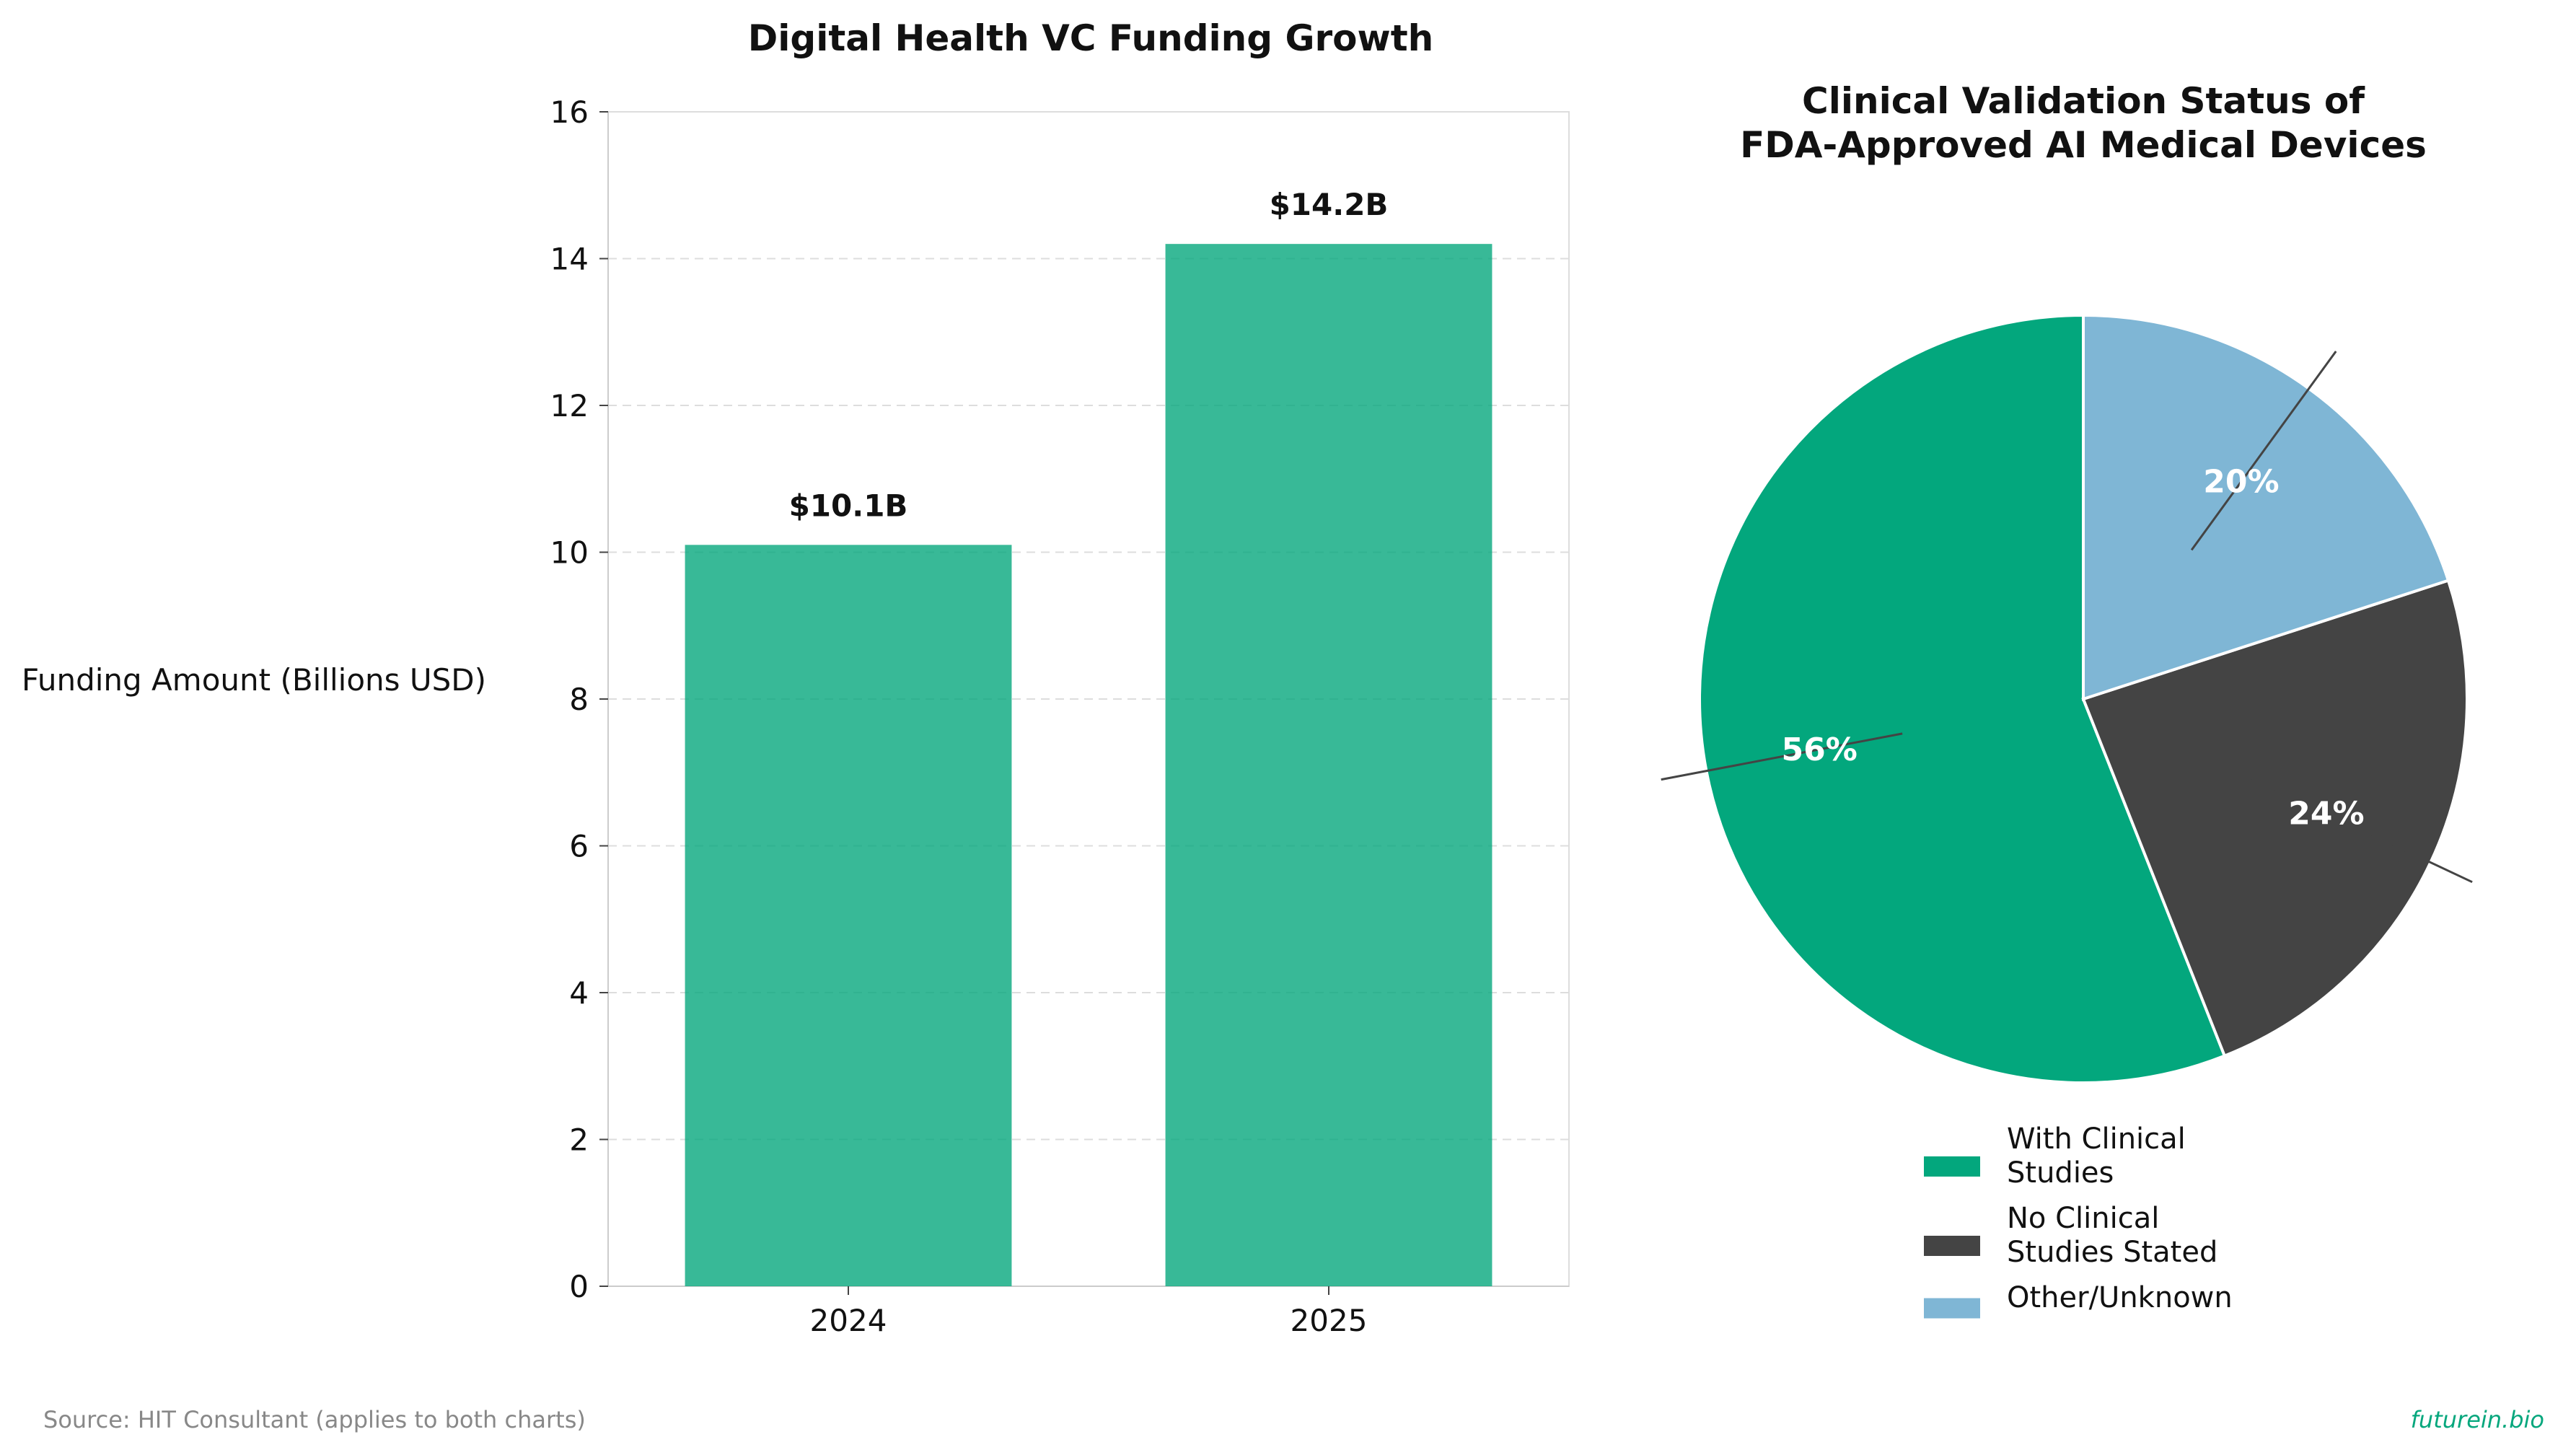  What do you see at coordinates (2083, 145) in the screenshot?
I see `pie-chart-title-line-2: FDA-Approved AI Medical Devices` at bounding box center [2083, 145].